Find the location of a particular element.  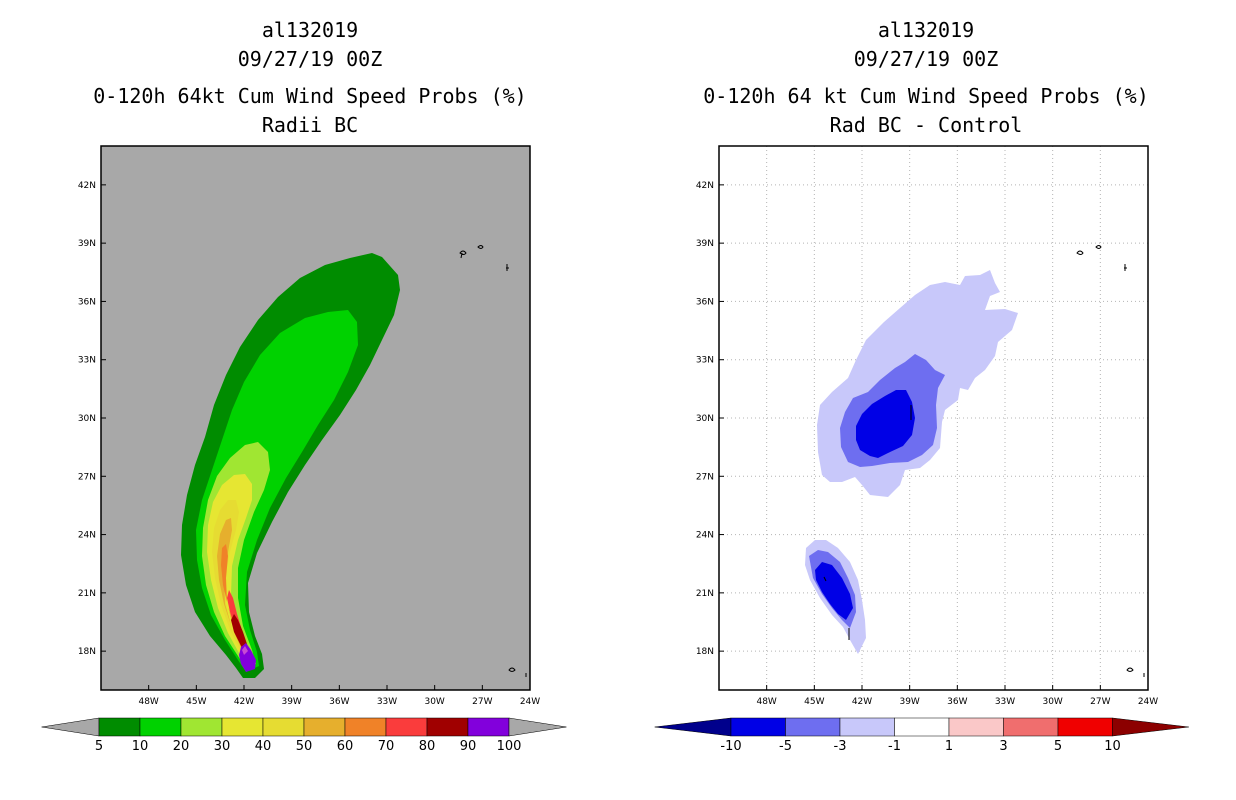

right-chart-subtitle: Rad BC - Control is located at coordinates (926, 125).